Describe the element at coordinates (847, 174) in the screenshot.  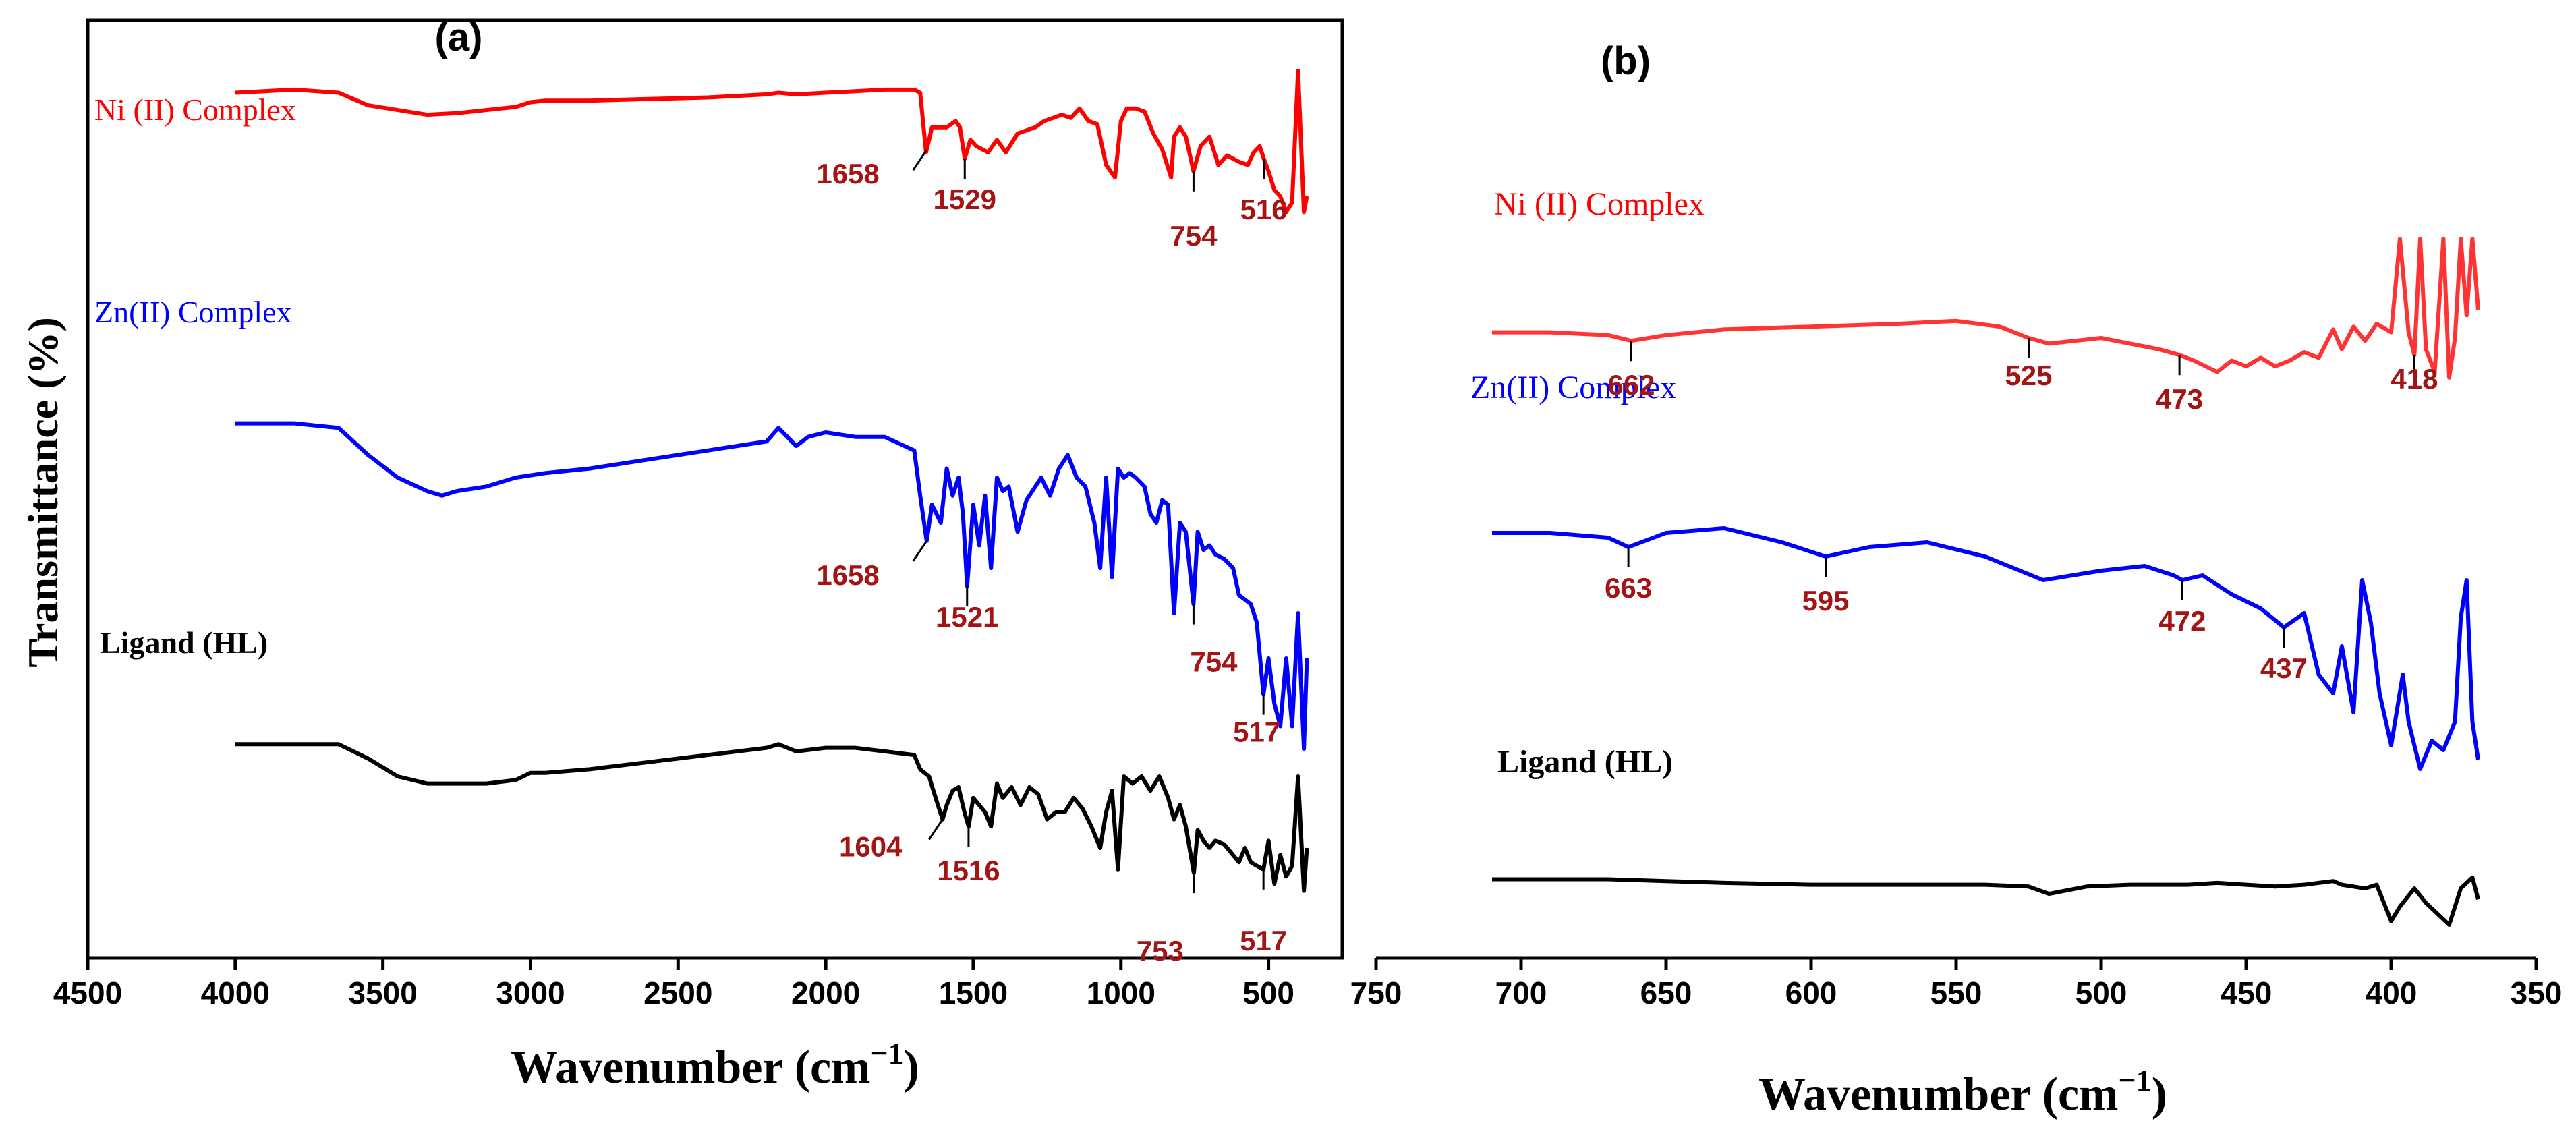
I see `peak-label-ni-ii-complex-1658: 1658` at that location.